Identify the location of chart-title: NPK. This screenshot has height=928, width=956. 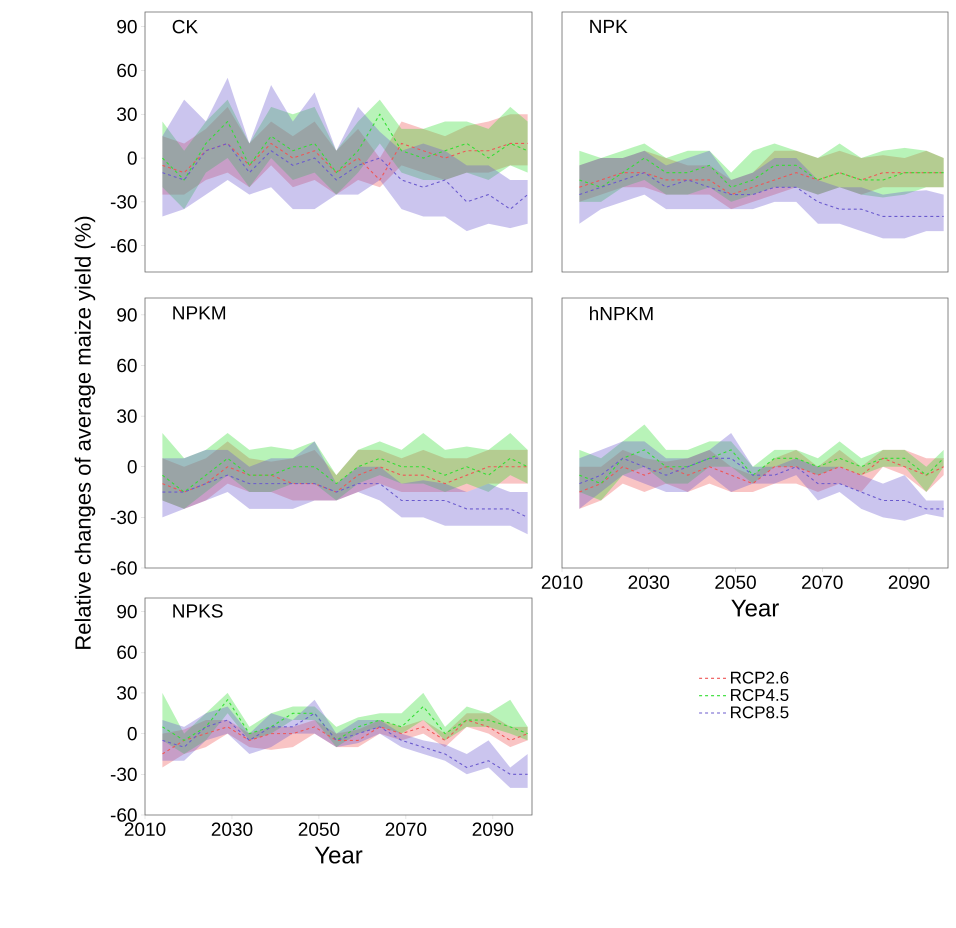
(609, 26).